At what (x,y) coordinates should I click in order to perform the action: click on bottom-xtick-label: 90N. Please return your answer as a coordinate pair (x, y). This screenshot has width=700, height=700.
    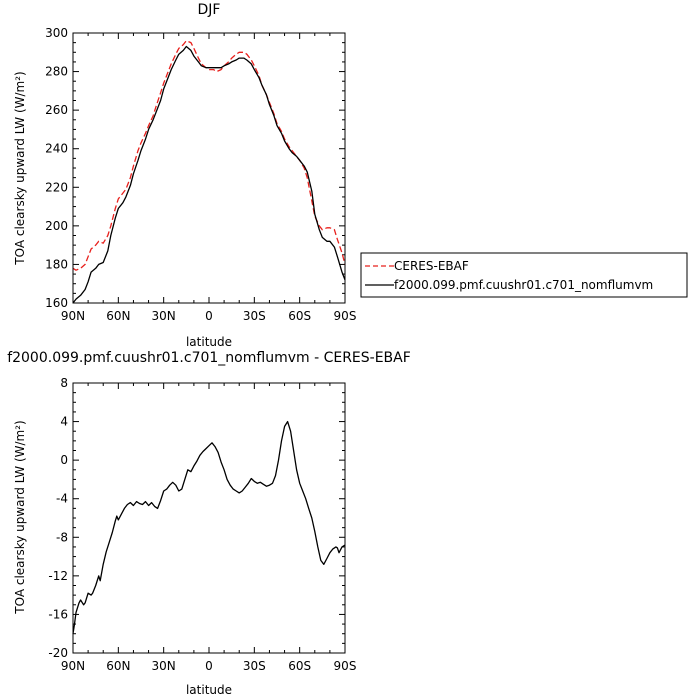
    Looking at the image, I should click on (73, 666).